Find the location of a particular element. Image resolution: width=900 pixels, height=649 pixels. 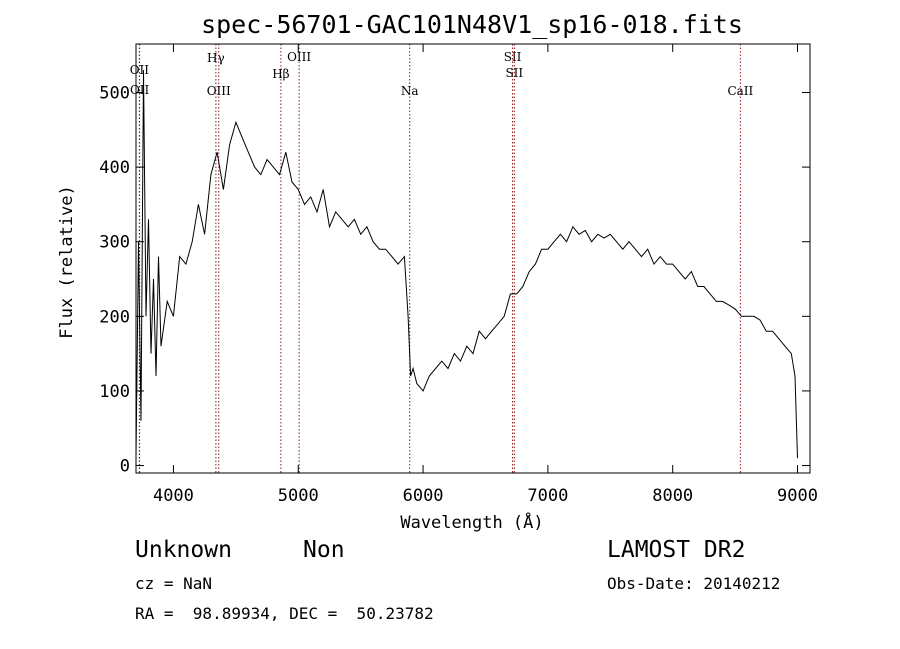

emission-line-label: Hβ is located at coordinates (280, 74).